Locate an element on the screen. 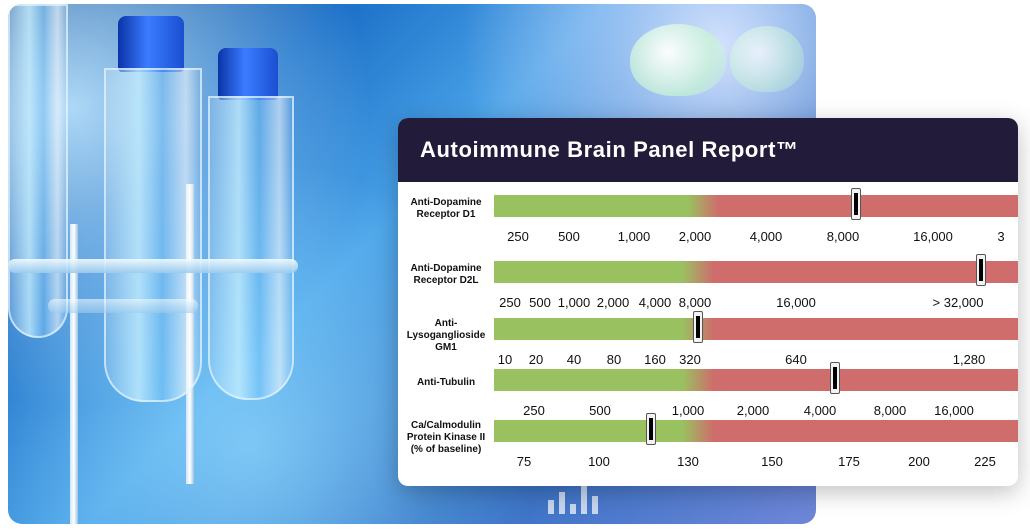 The image size is (1030, 530). scale-tick-label: 3 is located at coordinates (1001, 236).